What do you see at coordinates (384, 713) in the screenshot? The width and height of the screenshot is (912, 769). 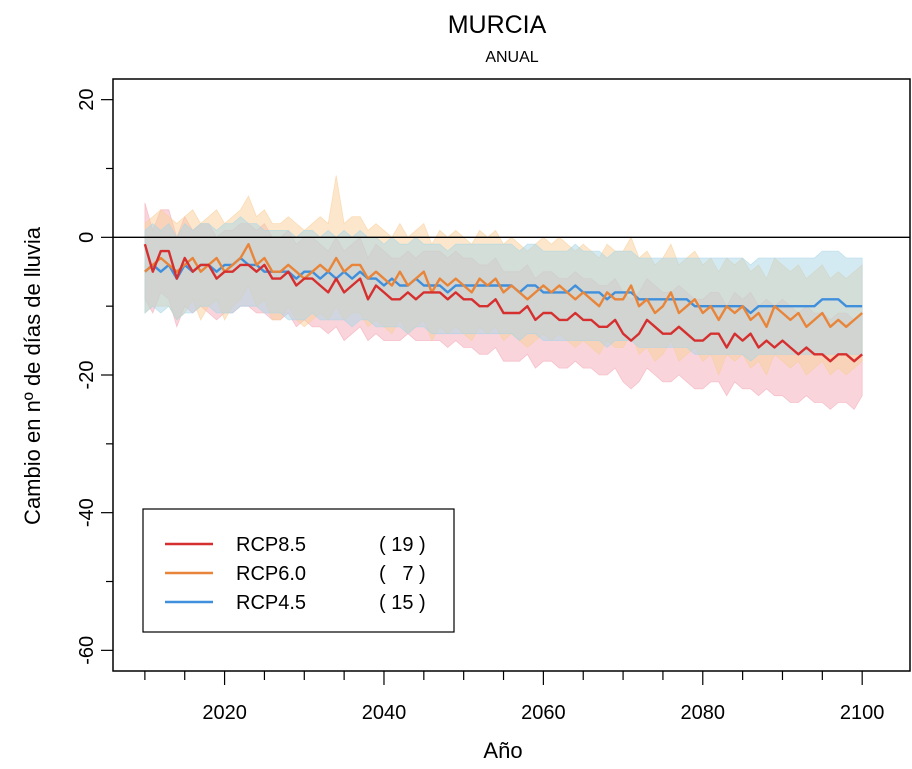 I see `x-tick-label-2040: 2040` at bounding box center [384, 713].